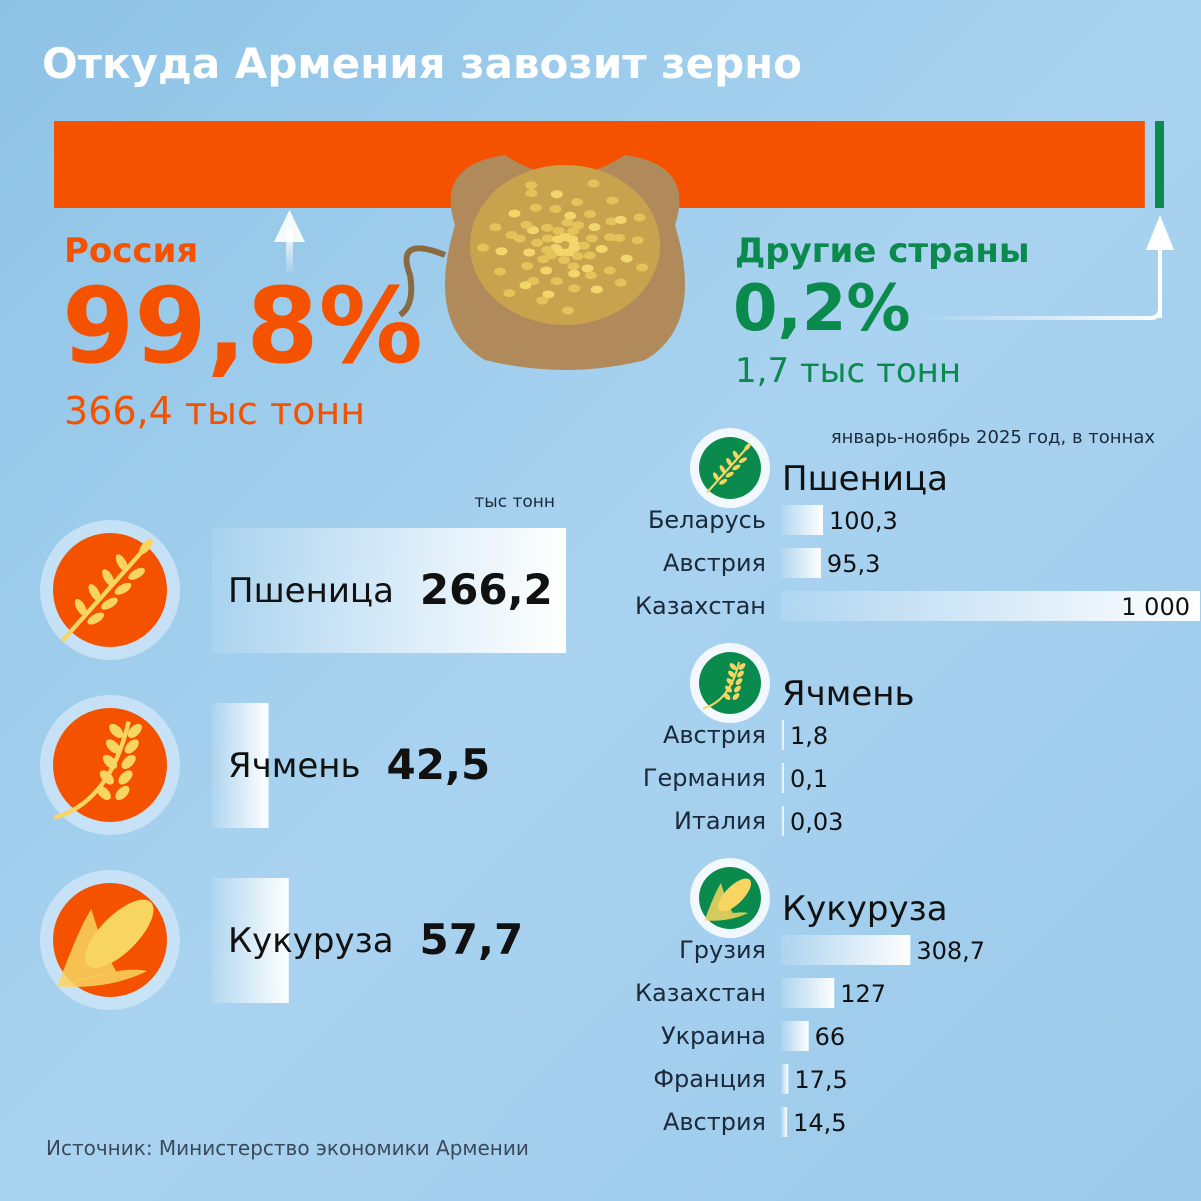  What do you see at coordinates (713, 1036) in the screenshot?
I see `label: Украина` at bounding box center [713, 1036].